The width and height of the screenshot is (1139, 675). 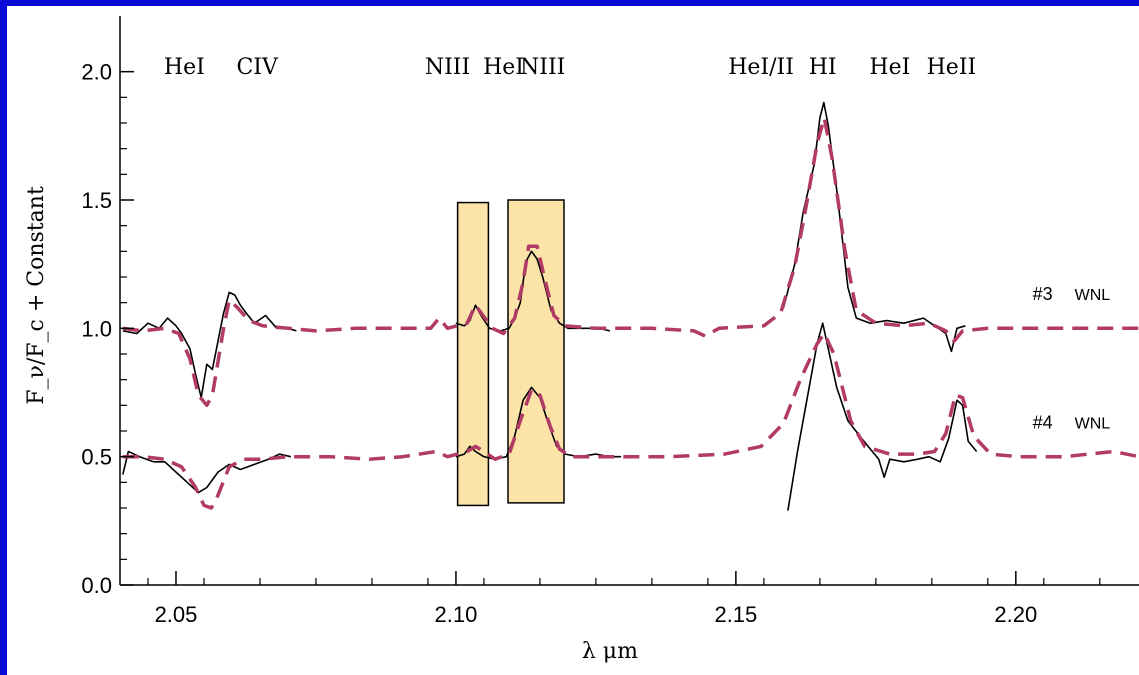 I want to click on y-tick-label: 1.0, so click(x=96, y=328).